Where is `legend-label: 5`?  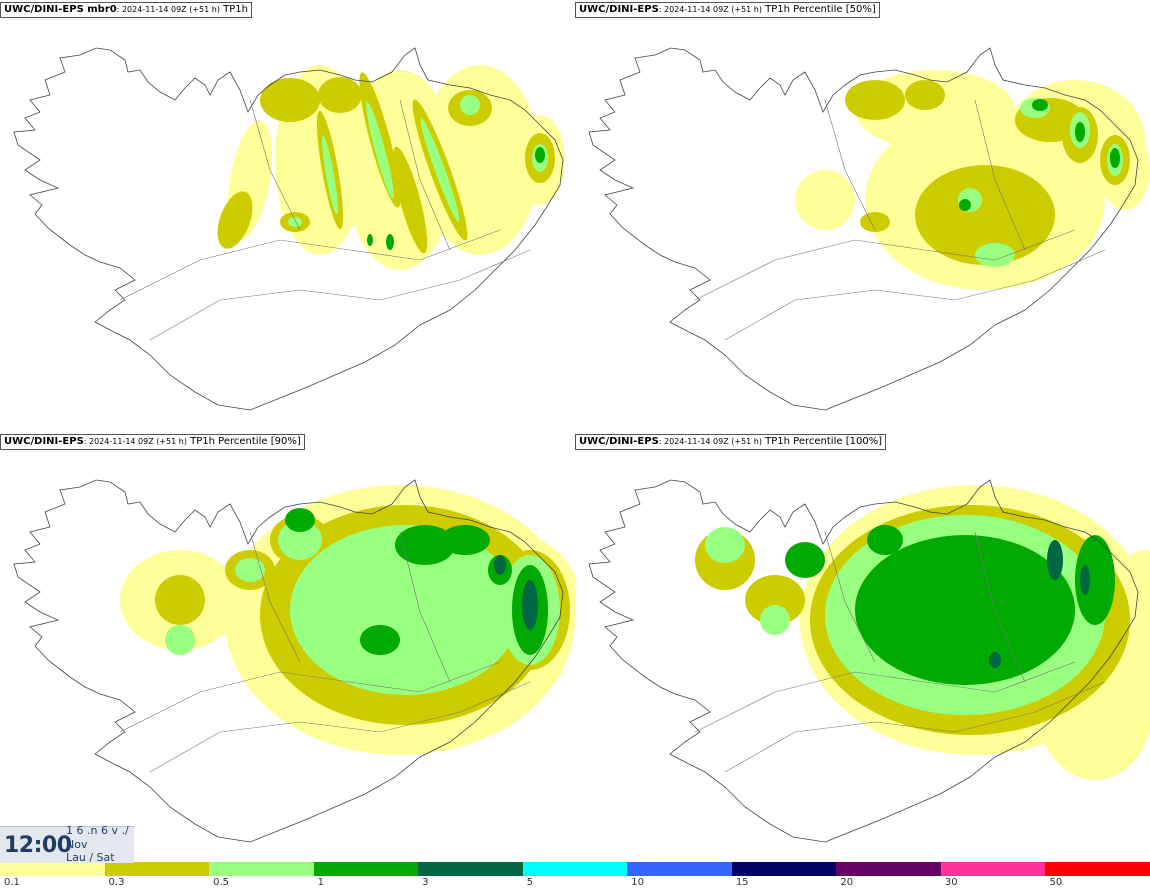
legend-label: 5 is located at coordinates (530, 882).